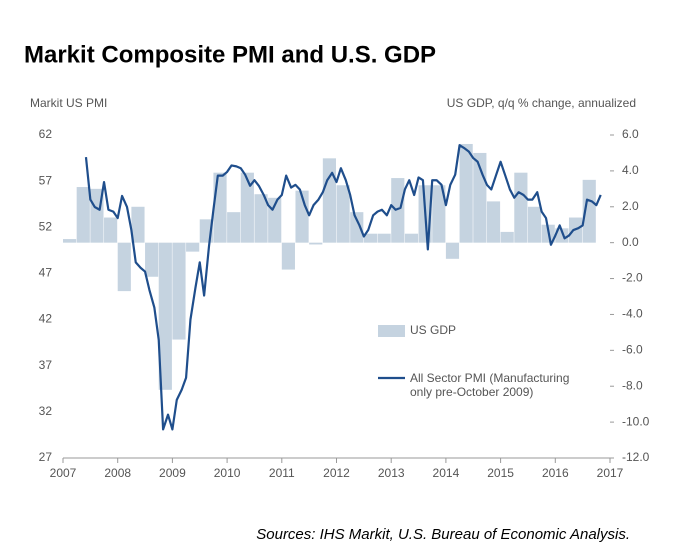 The width and height of the screenshot is (680, 556). I want to click on y2-tick-label: 0.0, so click(630, 242).